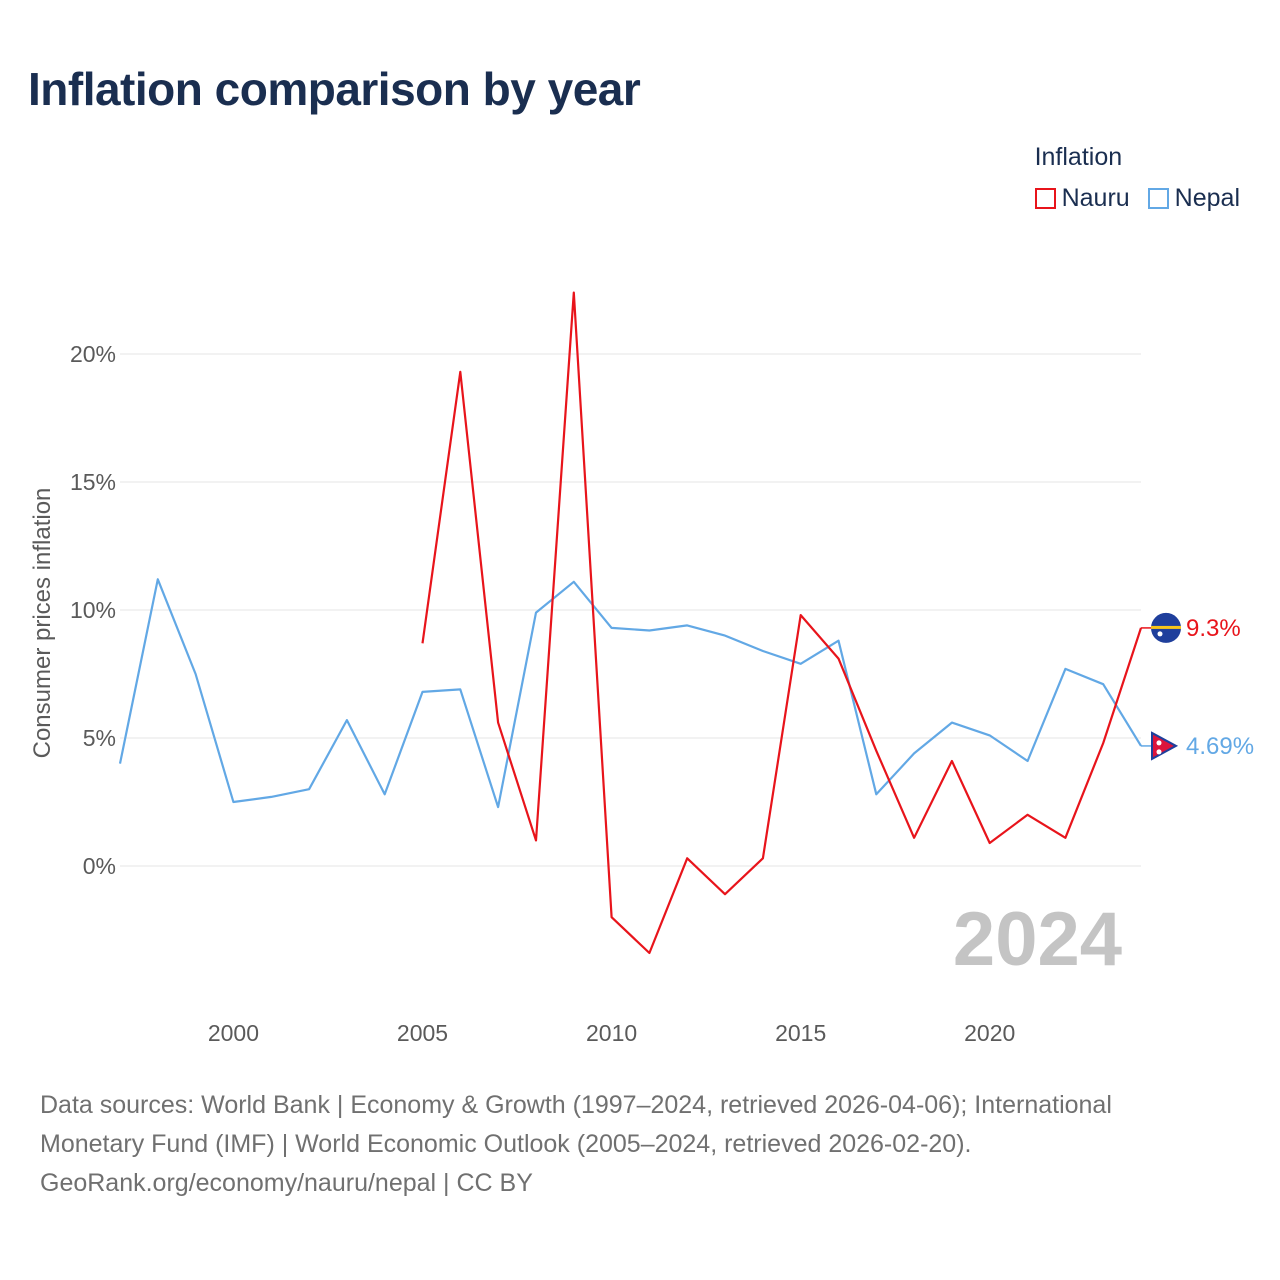 This screenshot has width=1280, height=1280. I want to click on y-tick-label: 20%, so click(93, 354).